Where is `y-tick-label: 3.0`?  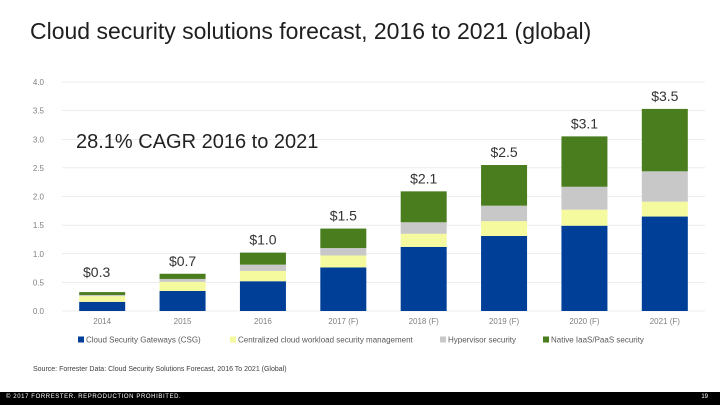 y-tick-label: 3.0 is located at coordinates (39, 139).